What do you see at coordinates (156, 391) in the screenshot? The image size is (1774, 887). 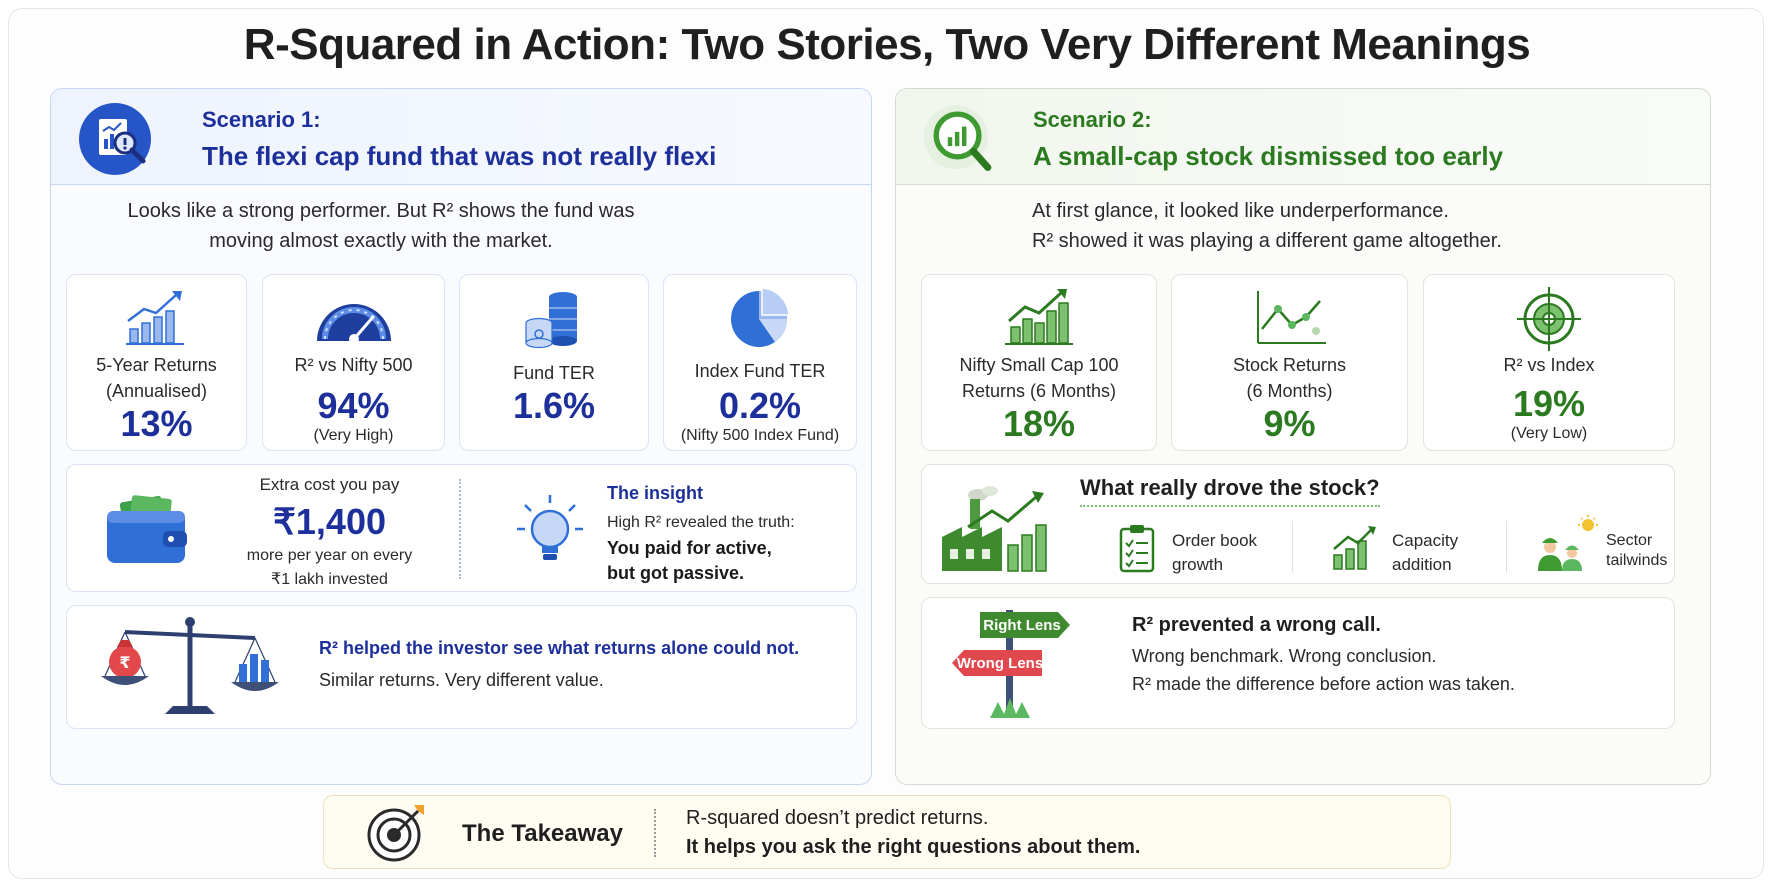 I see `metric-label: (Annualised)` at bounding box center [156, 391].